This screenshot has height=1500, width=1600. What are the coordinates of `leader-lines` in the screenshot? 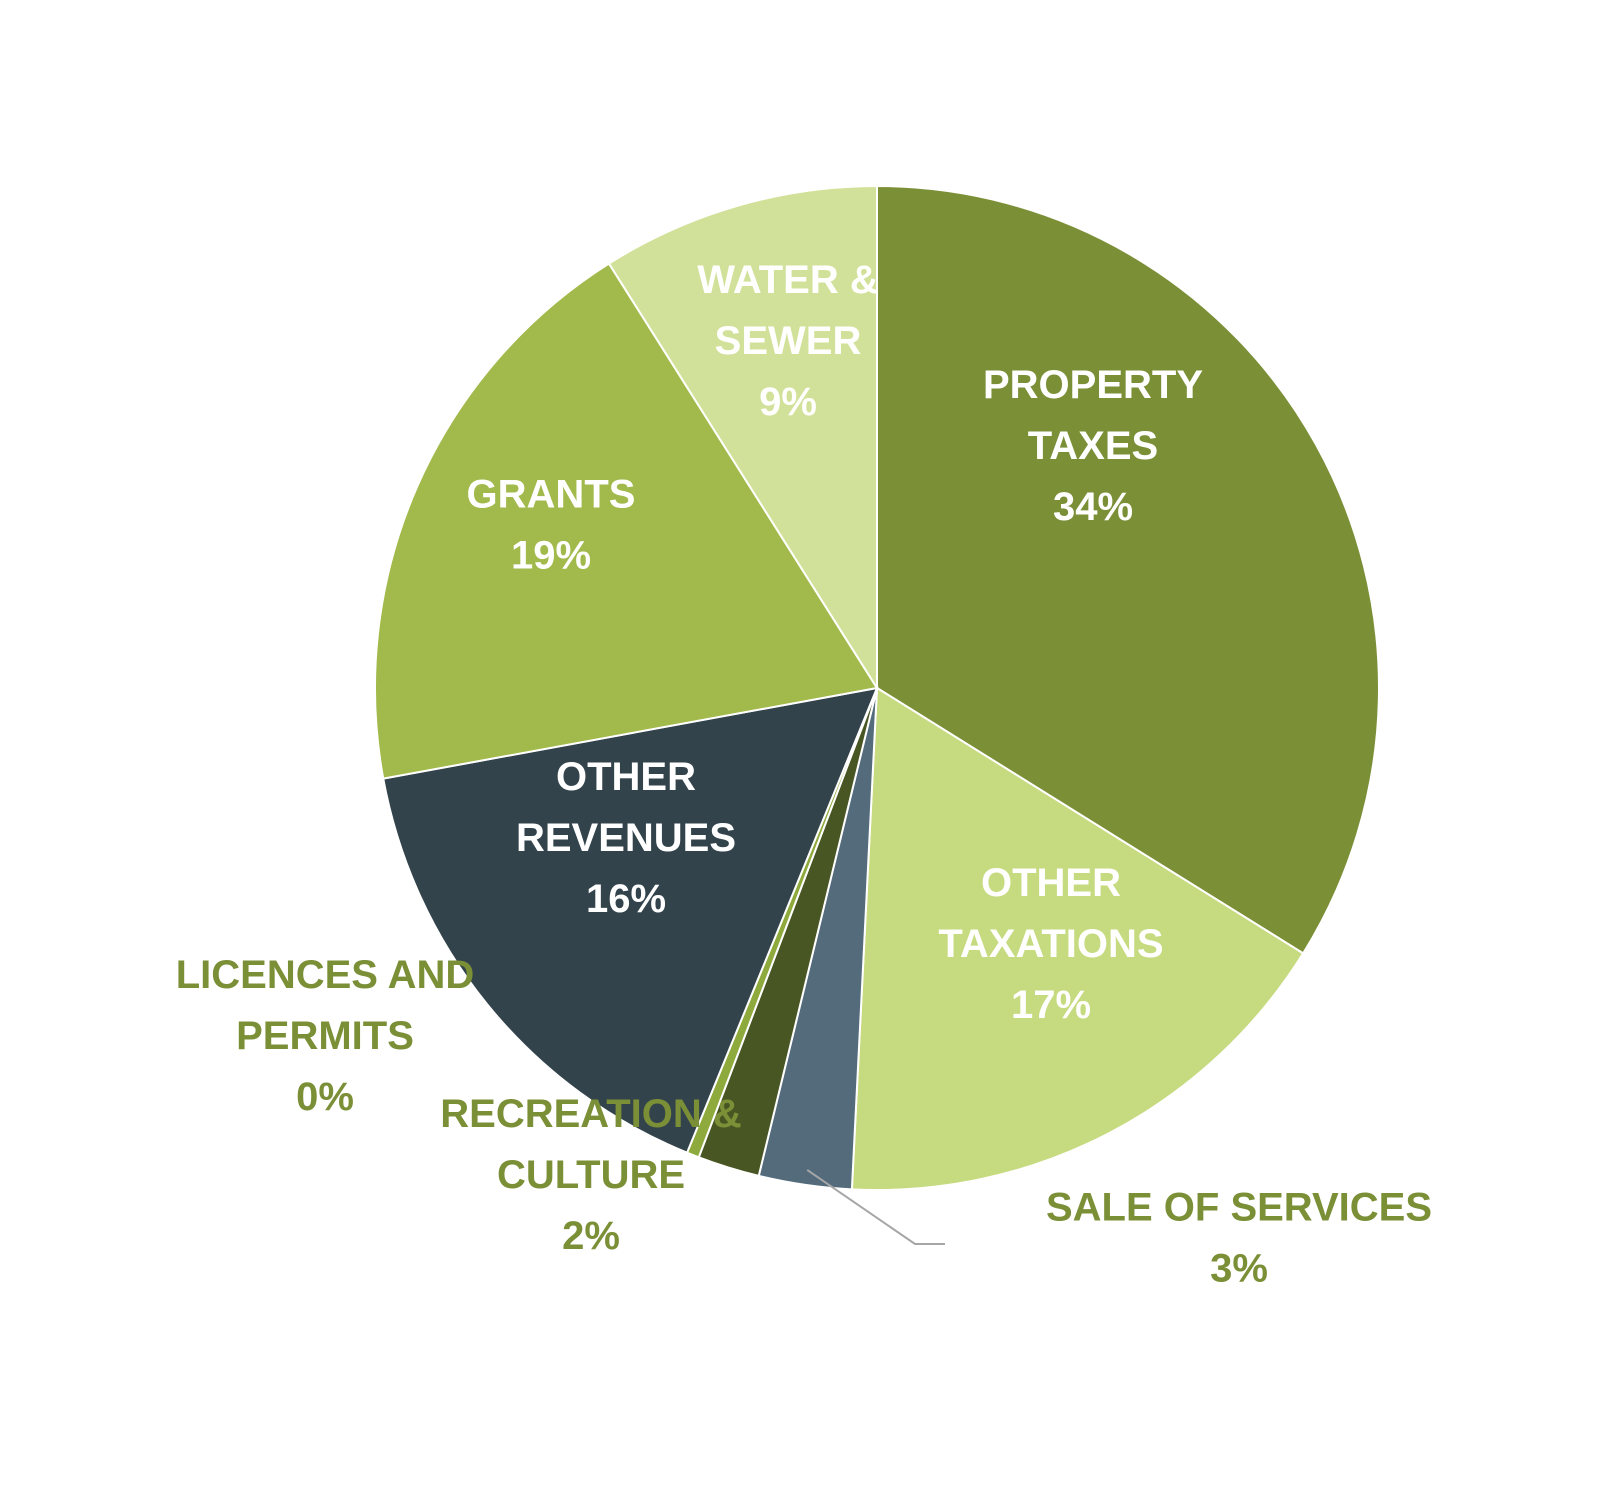 It's located at (875, 1207).